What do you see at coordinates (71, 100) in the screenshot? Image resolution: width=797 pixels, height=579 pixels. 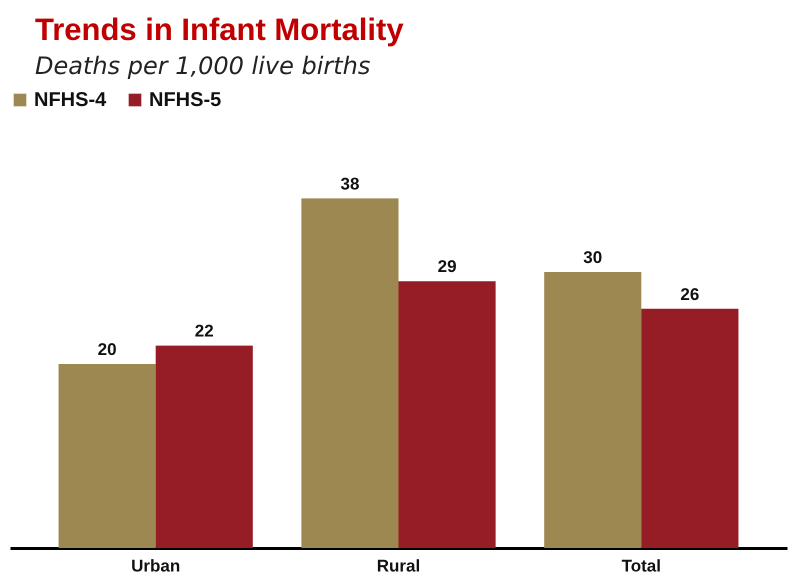 I see `legend-label: NFHS-4` at bounding box center [71, 100].